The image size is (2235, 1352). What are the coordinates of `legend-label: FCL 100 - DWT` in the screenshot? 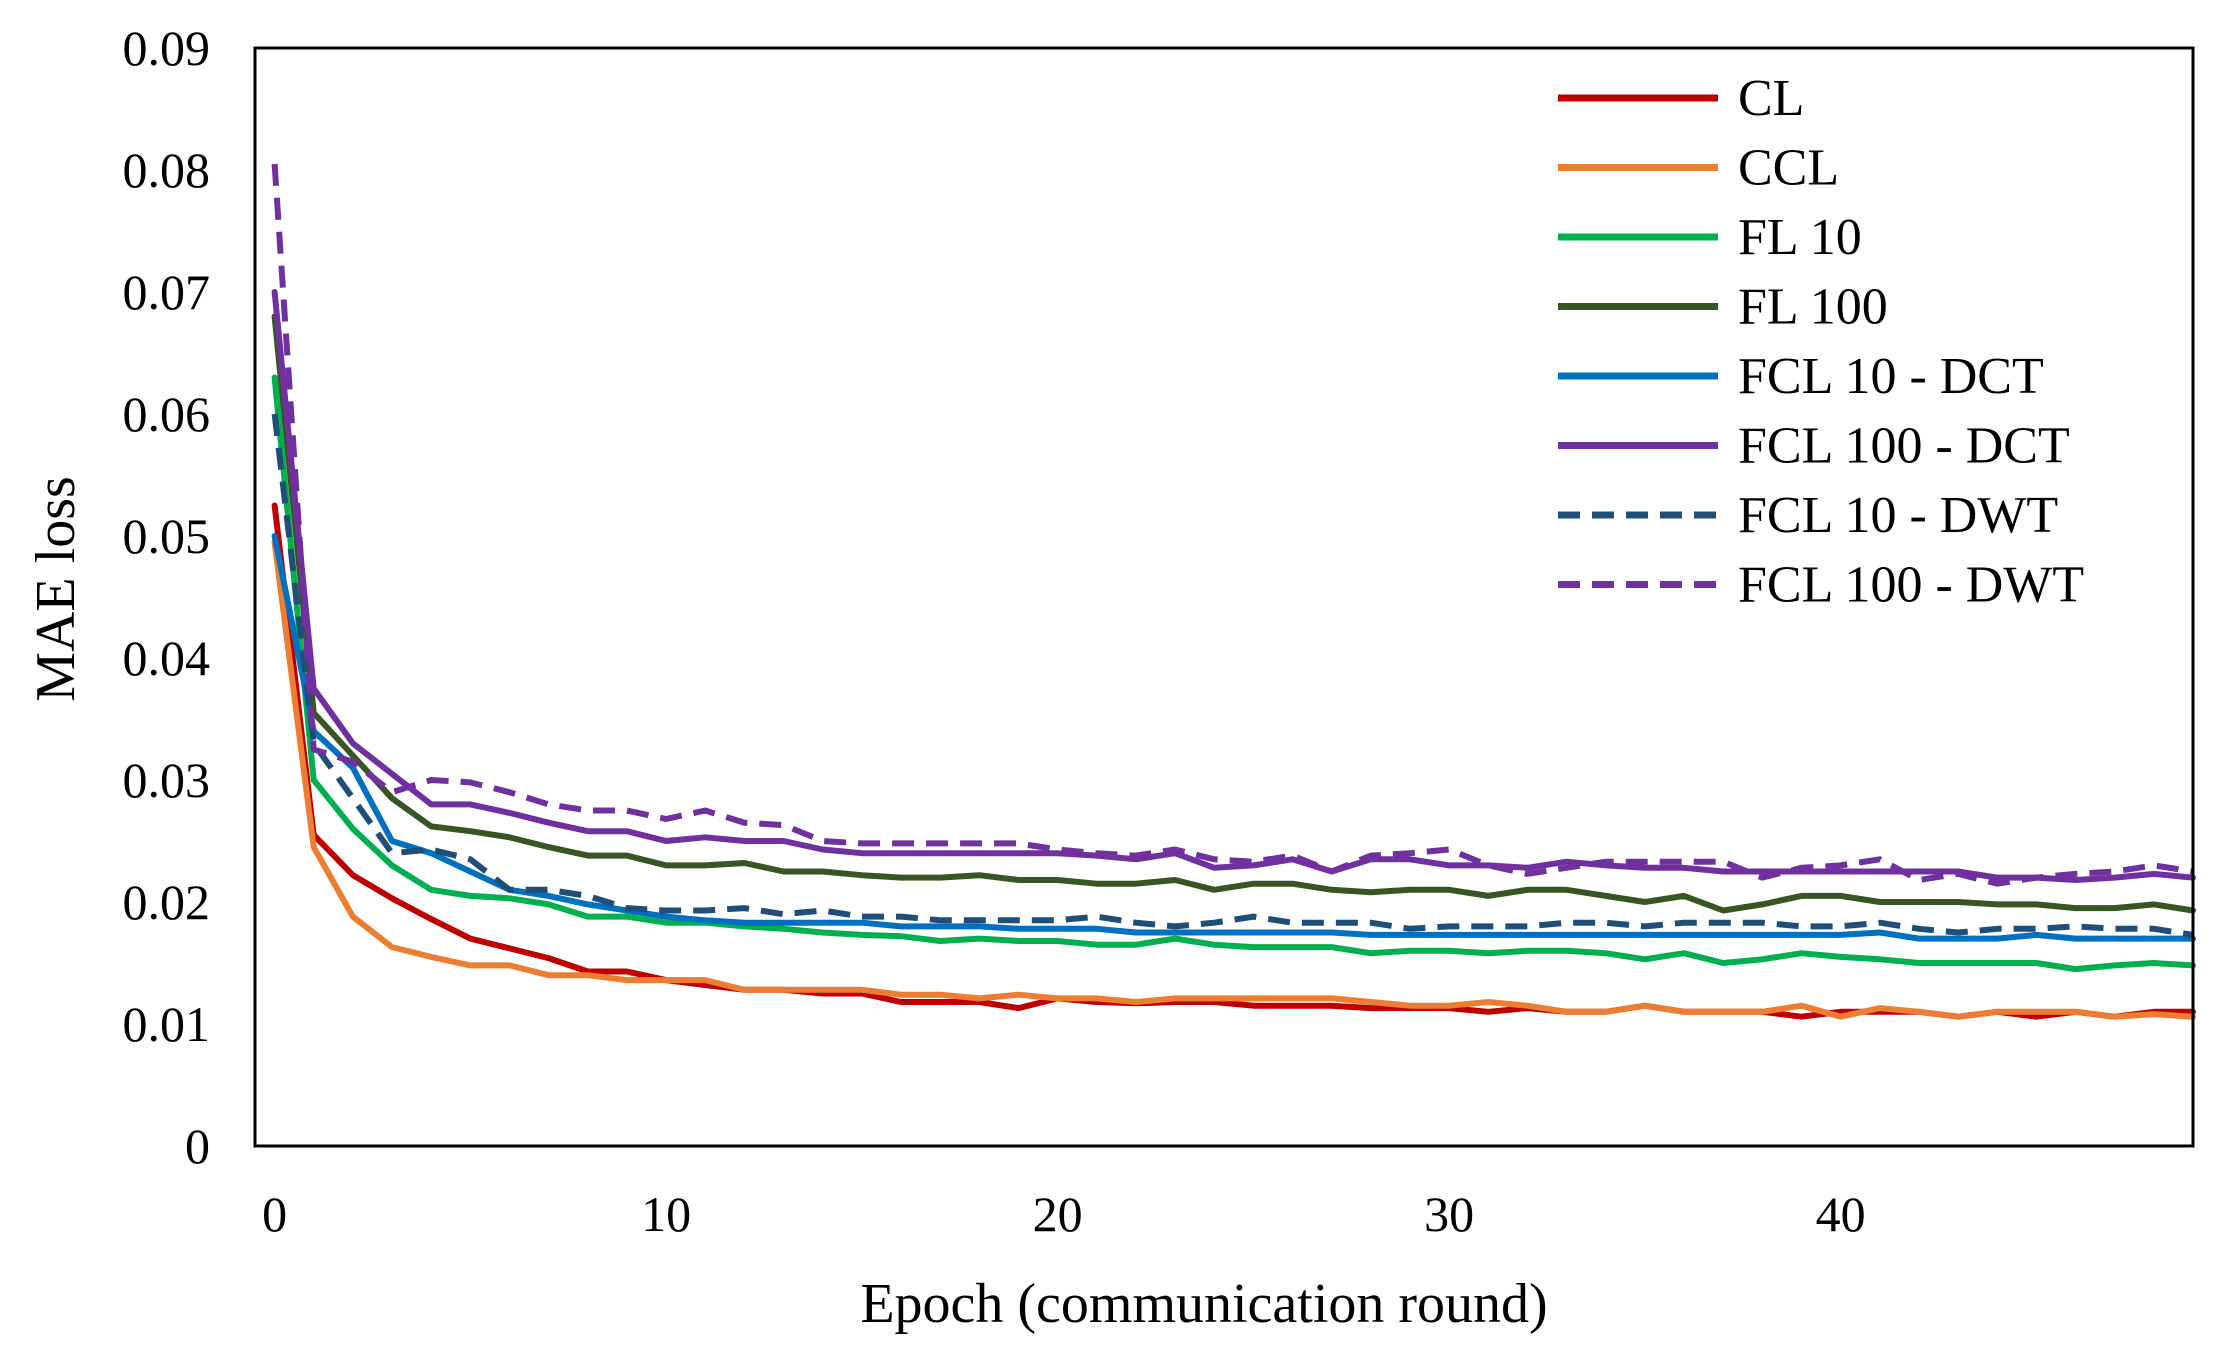 It's located at (1911, 585).